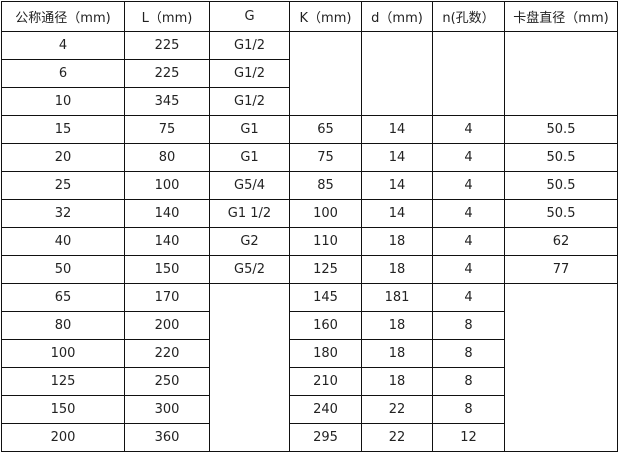 Image resolution: width=620 pixels, height=452 pixels. I want to click on table-row: 80 200 160 18 8, so click(309, 325).